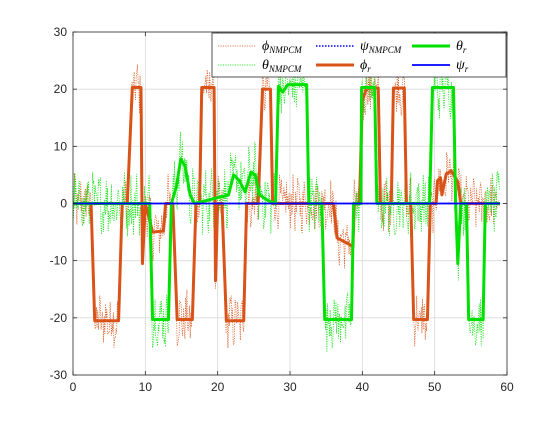 This screenshot has height=425, width=560. I want to click on legend-label-phi_r: ϕr, so click(365, 66).